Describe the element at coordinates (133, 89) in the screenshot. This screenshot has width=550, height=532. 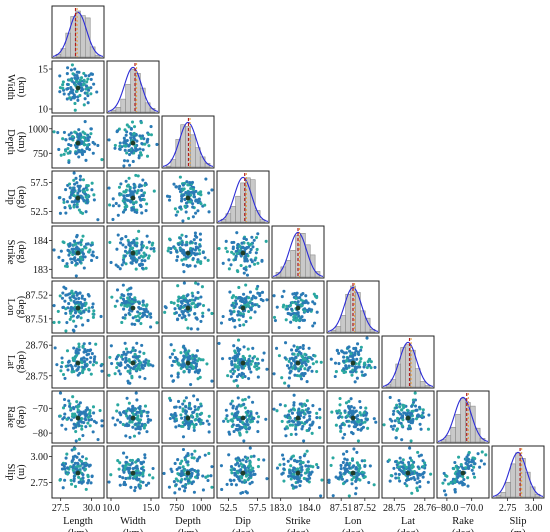
I see `density-curve` at that location.